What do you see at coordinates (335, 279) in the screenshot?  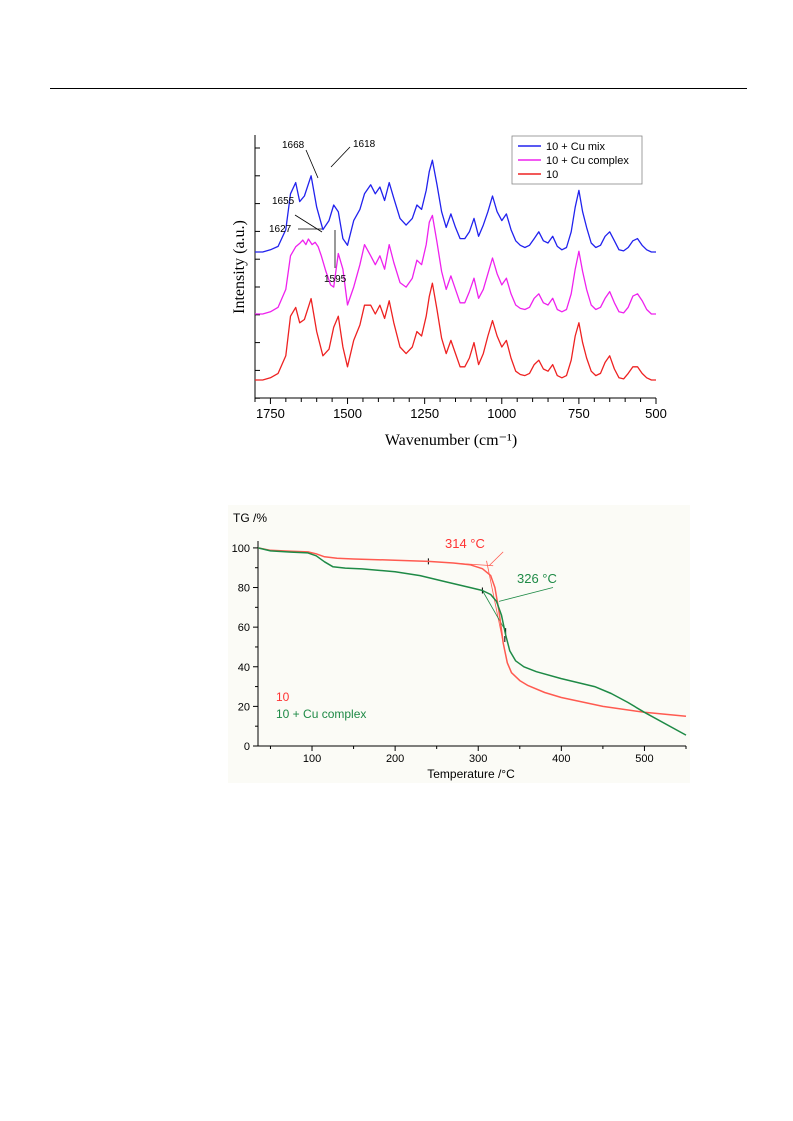 I see `ann-1595: 1595` at bounding box center [335, 279].